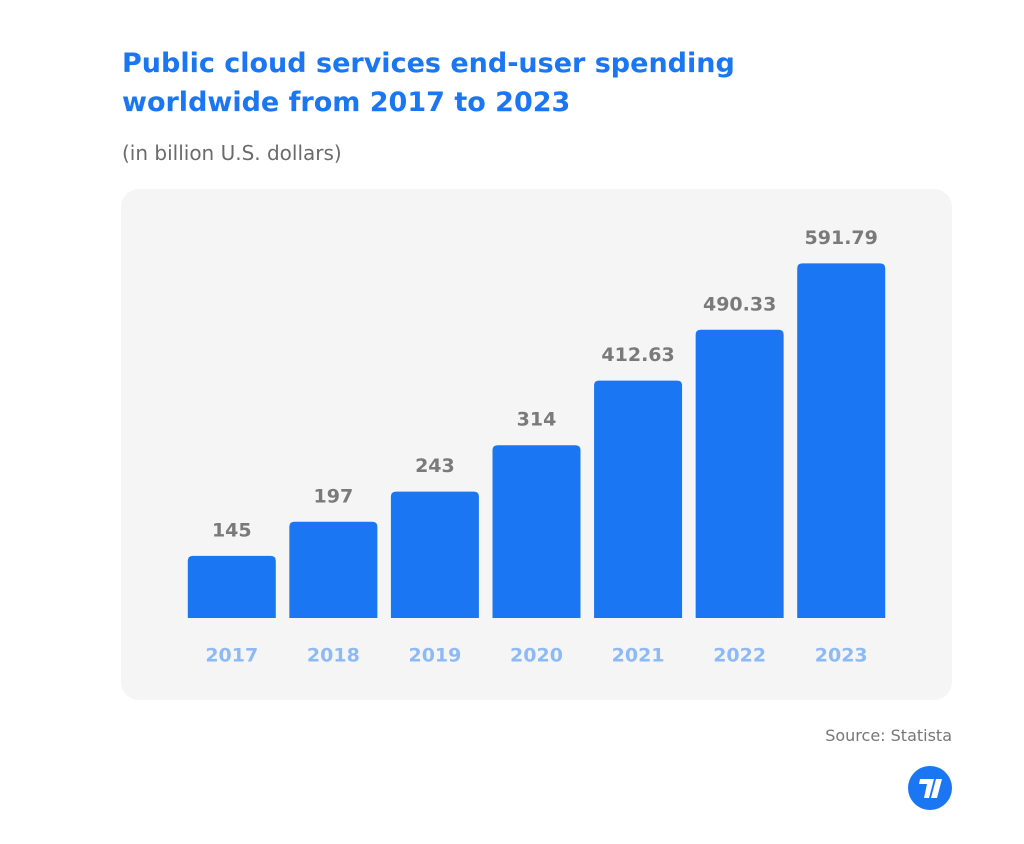 This screenshot has height=844, width=1024. What do you see at coordinates (537, 420) in the screenshot?
I see `value-label: 314` at bounding box center [537, 420].